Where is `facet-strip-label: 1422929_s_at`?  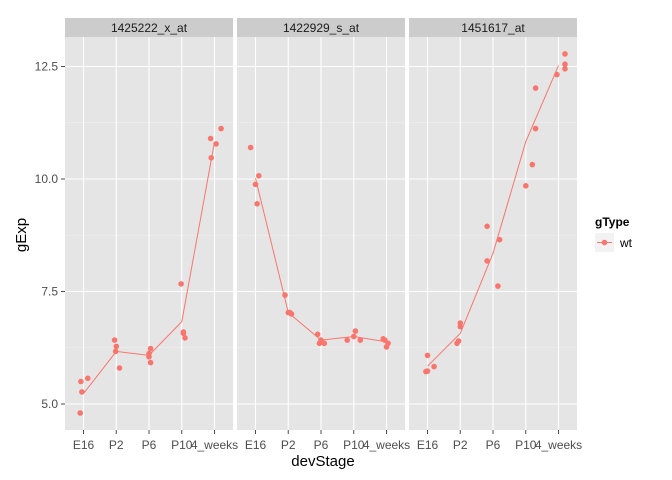 facet-strip-label: 1422929_s_at is located at coordinates (321, 28).